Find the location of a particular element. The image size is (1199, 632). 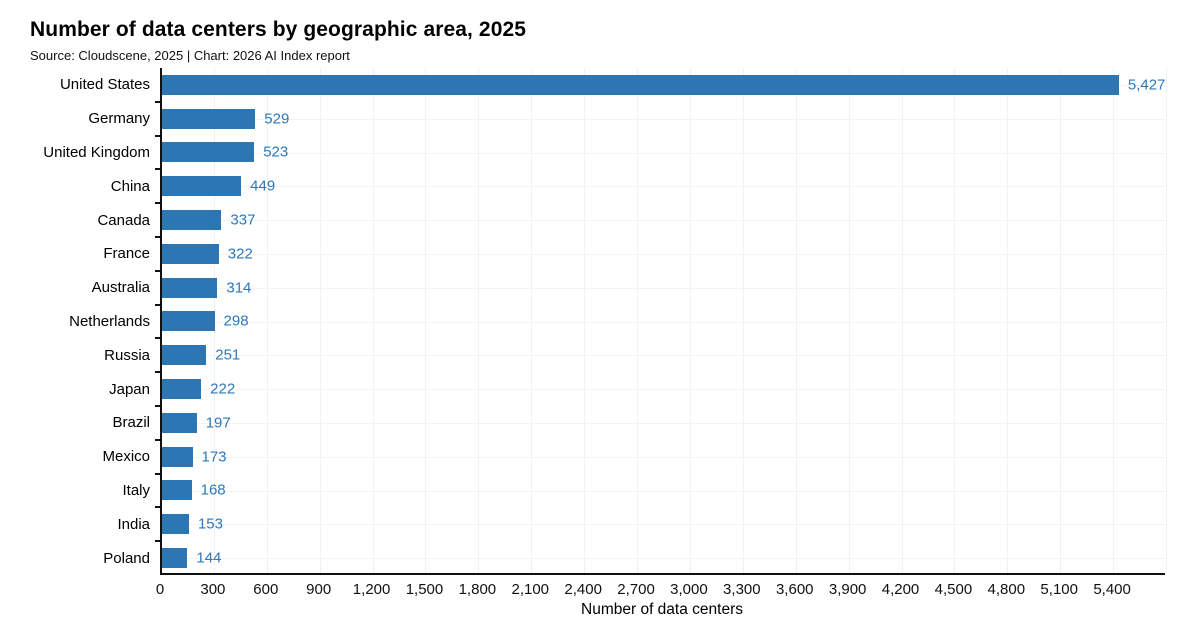

value-label: 322 is located at coordinates (240, 254).